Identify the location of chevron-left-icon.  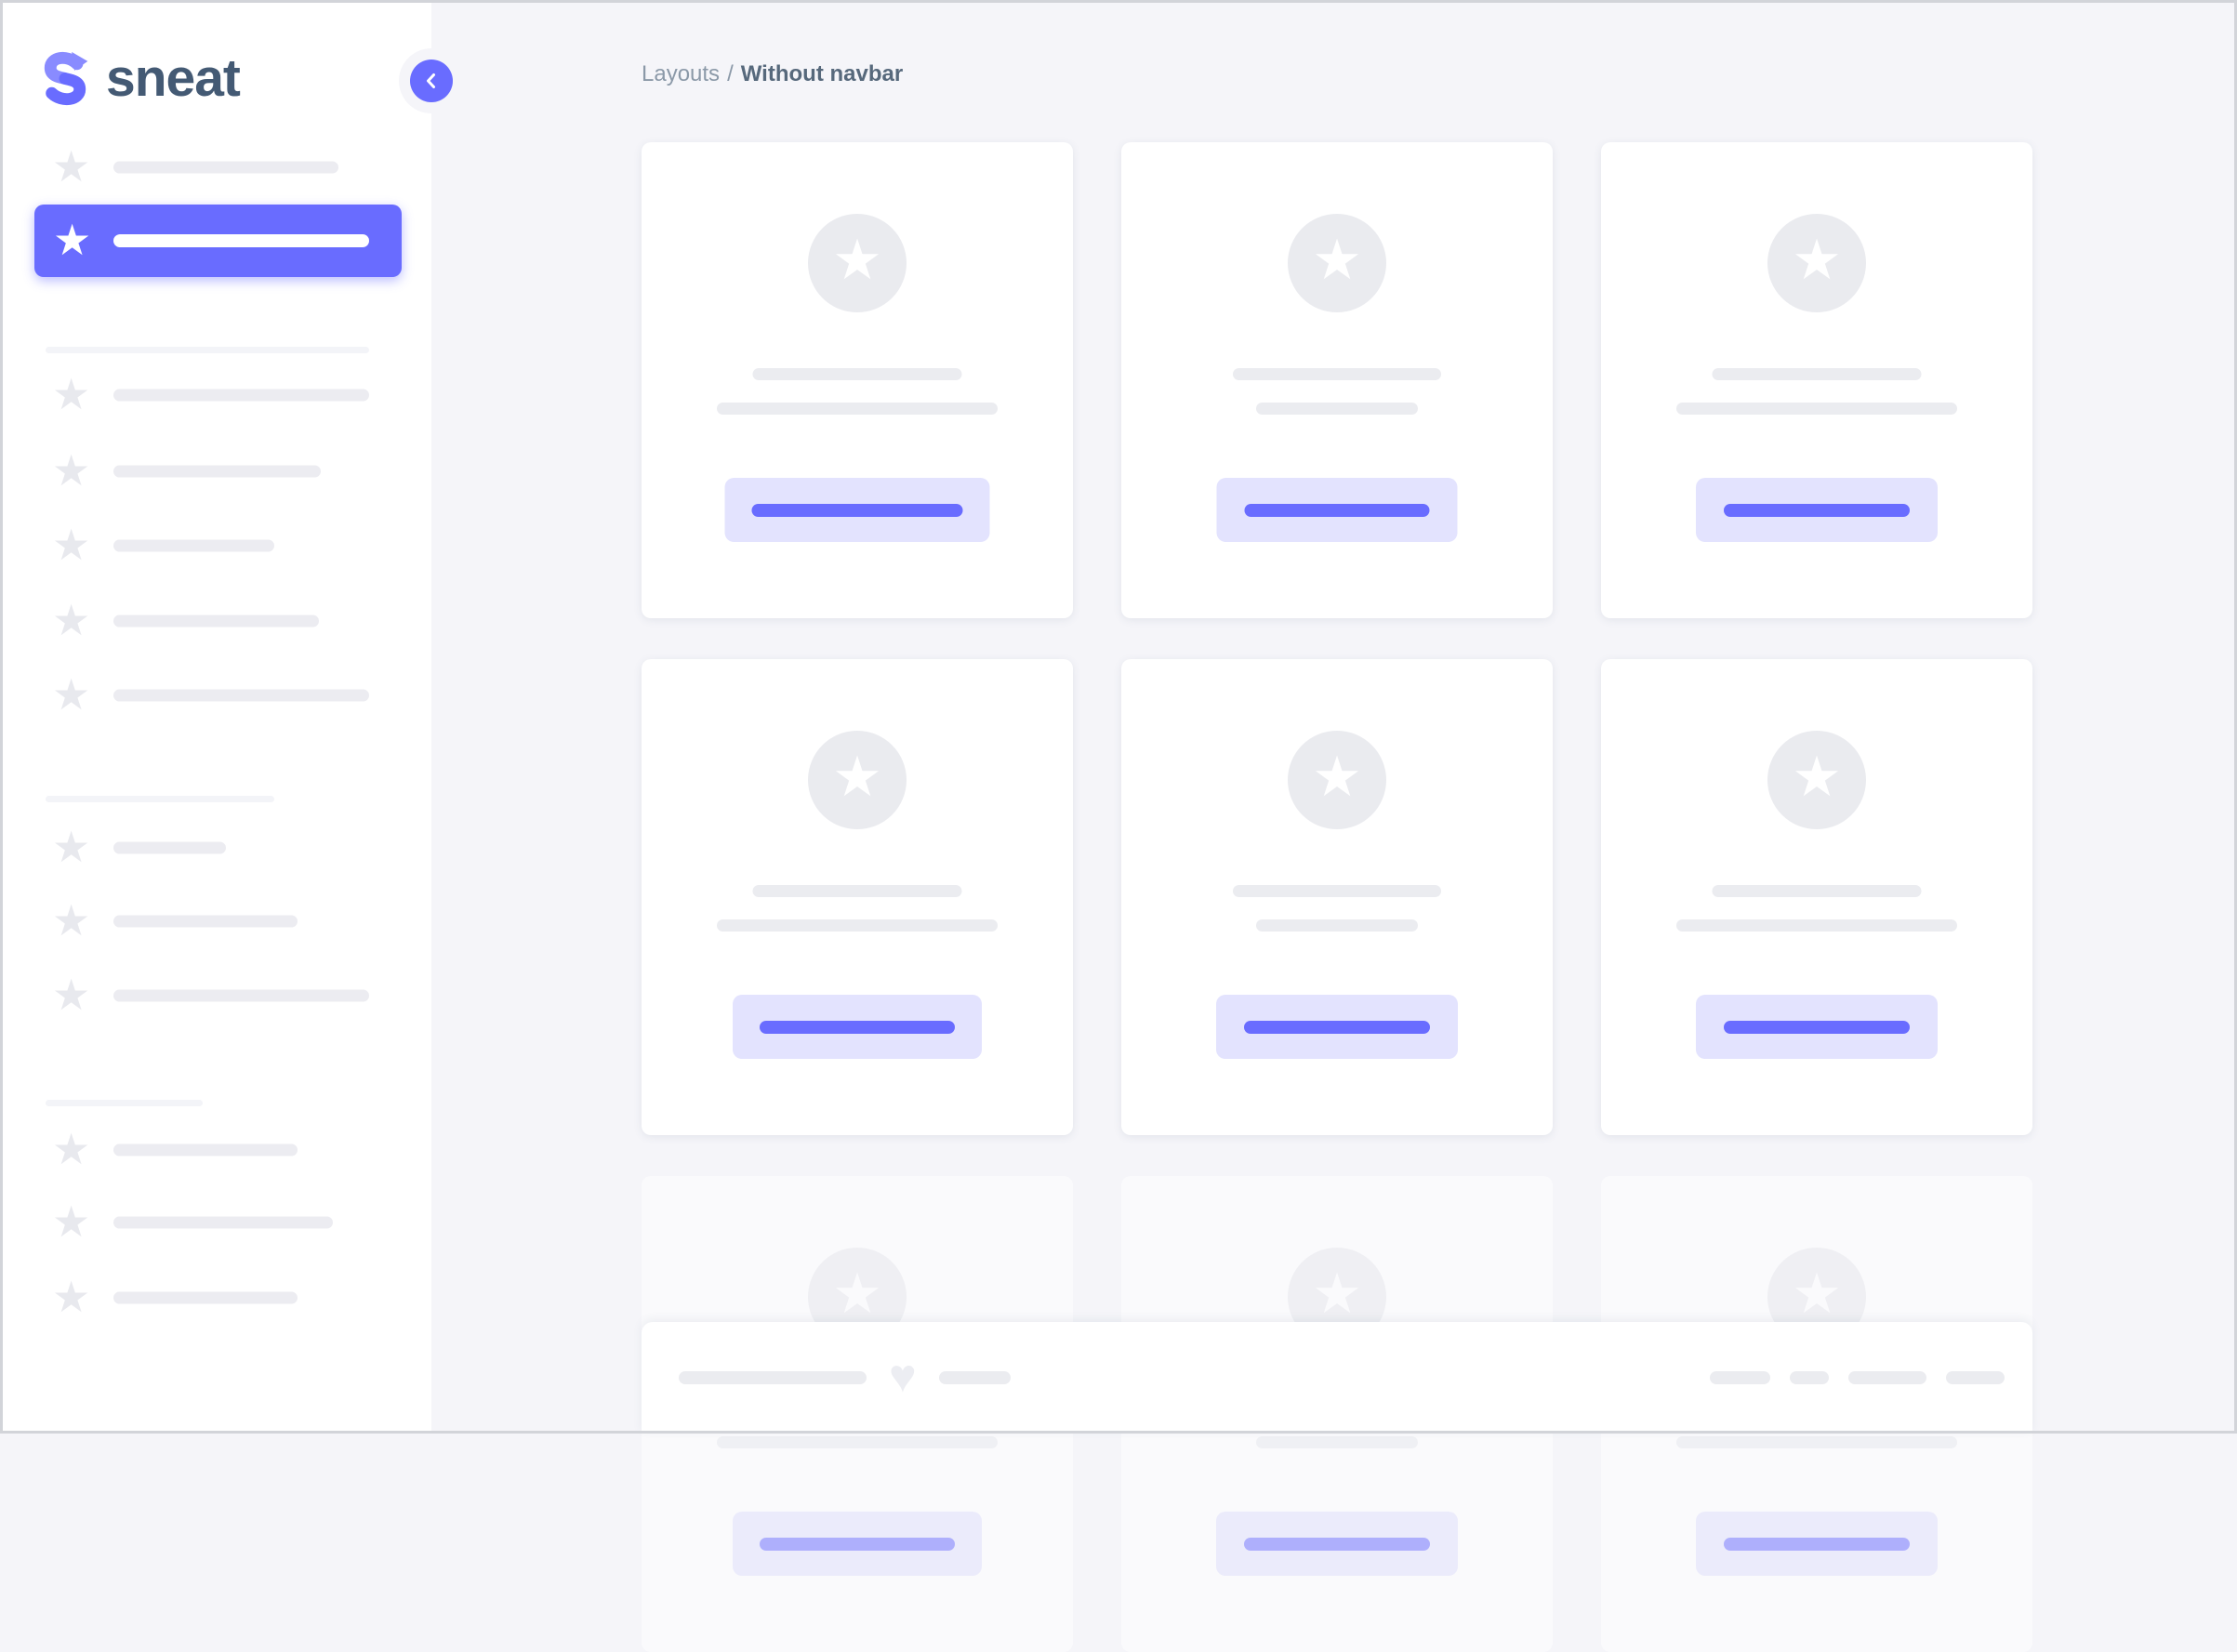
(431, 81).